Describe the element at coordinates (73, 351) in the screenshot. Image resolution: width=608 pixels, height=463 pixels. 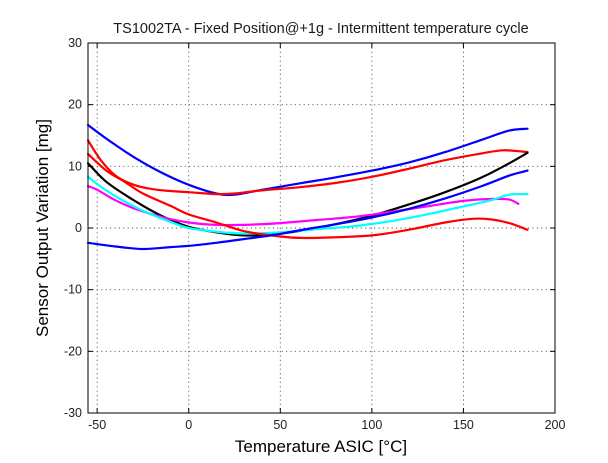
I see `y-tick-label: -20` at that location.